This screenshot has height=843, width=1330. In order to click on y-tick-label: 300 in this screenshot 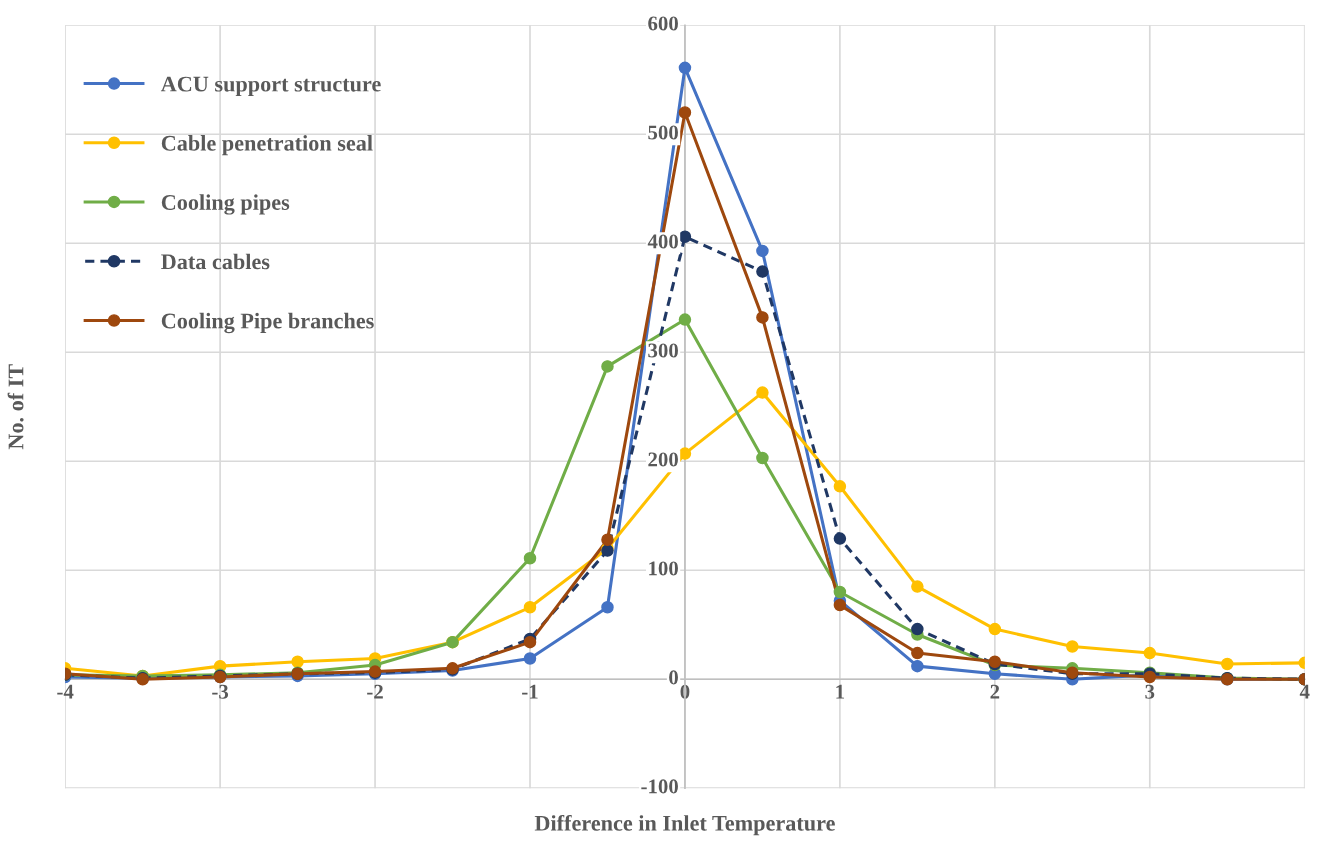, I will do `click(663, 350)`.